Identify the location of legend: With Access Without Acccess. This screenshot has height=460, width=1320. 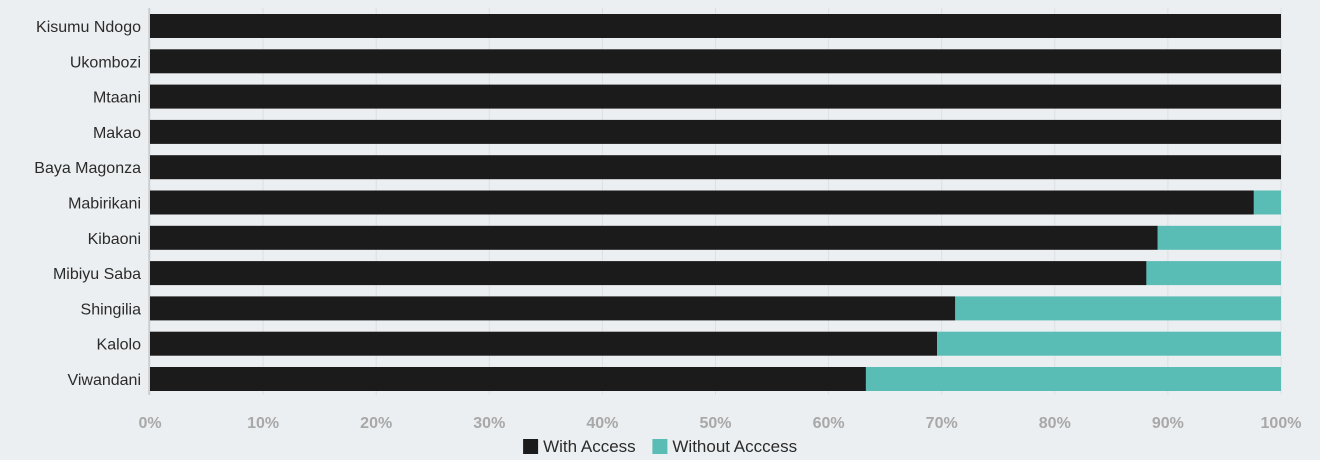
(660, 446).